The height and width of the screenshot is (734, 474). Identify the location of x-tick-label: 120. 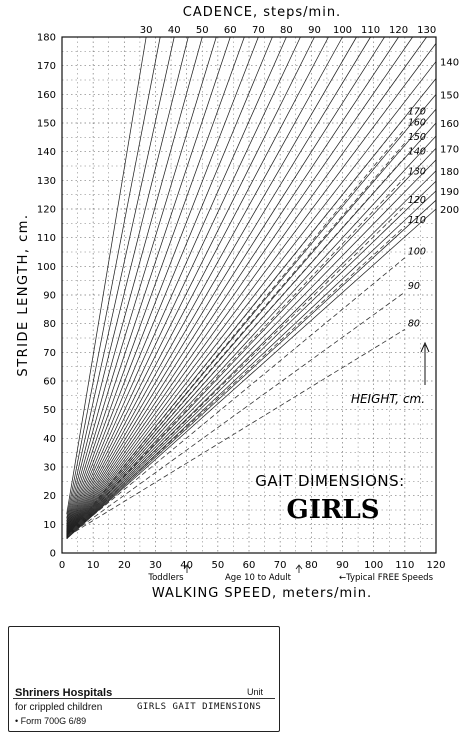
(435, 565).